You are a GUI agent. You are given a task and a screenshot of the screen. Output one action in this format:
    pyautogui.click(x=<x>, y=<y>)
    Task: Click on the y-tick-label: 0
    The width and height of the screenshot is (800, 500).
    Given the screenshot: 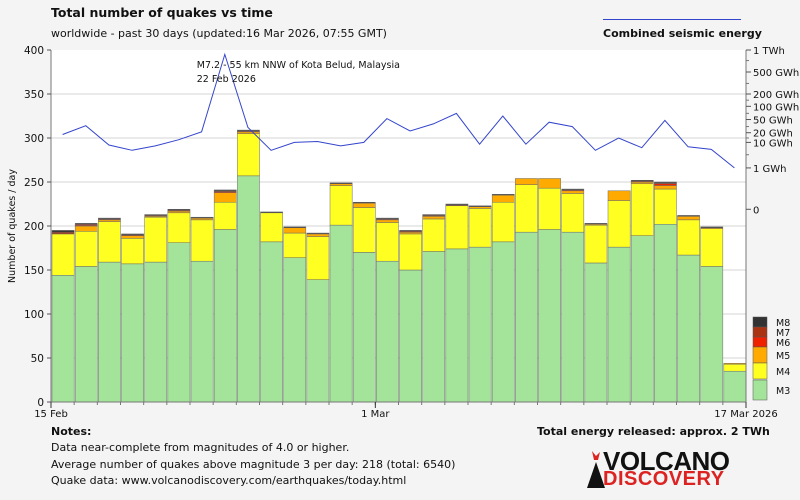 What is the action you would take?
    pyautogui.click(x=40, y=403)
    